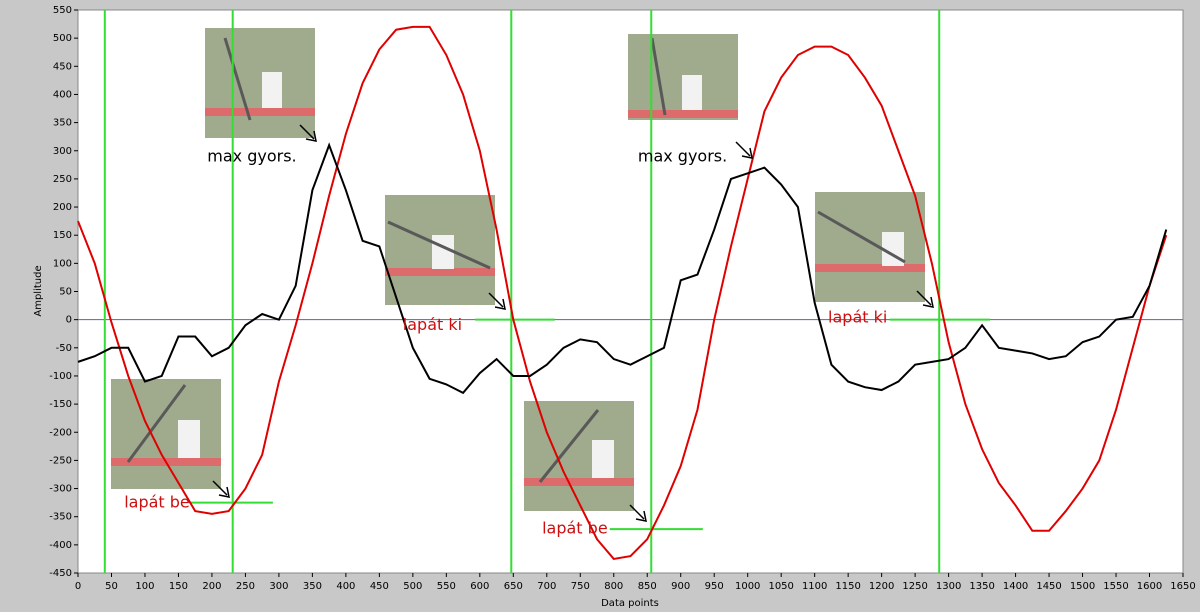 Image resolution: width=1200 pixels, height=612 pixels. I want to click on x-tick-label: 1300, so click(948, 586).